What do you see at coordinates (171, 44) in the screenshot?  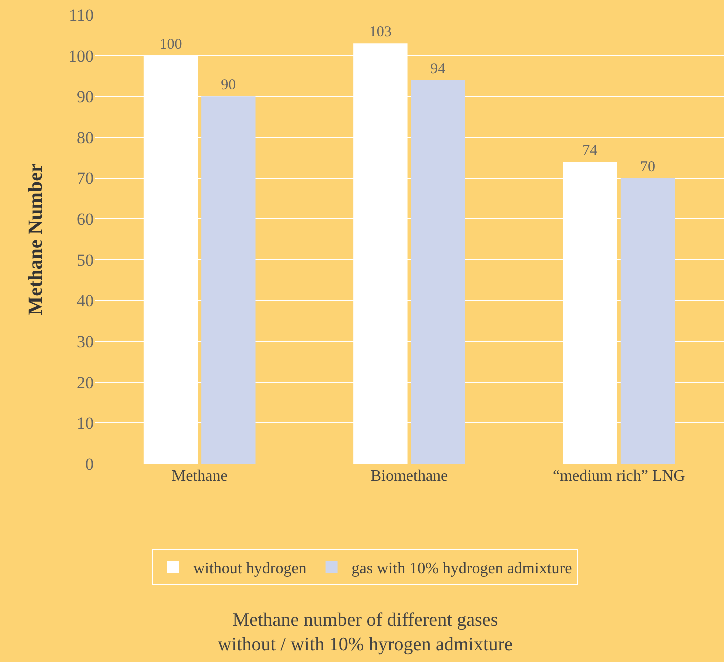 I see `data-label: 100` at bounding box center [171, 44].